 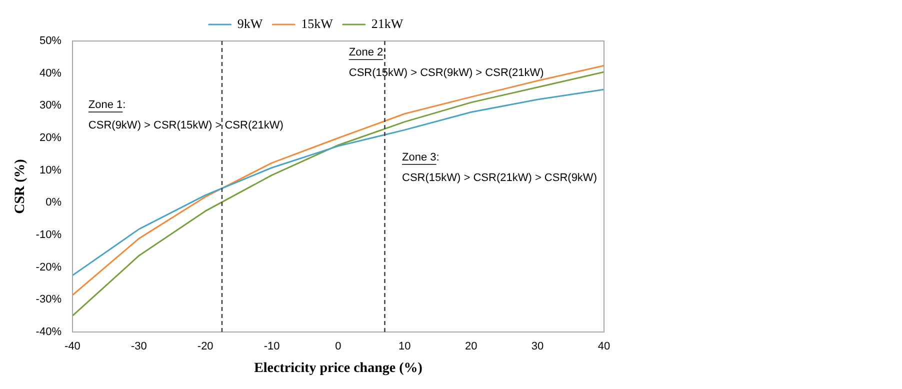 What do you see at coordinates (49, 267) in the screenshot?
I see `y-tick-label: -20%` at bounding box center [49, 267].